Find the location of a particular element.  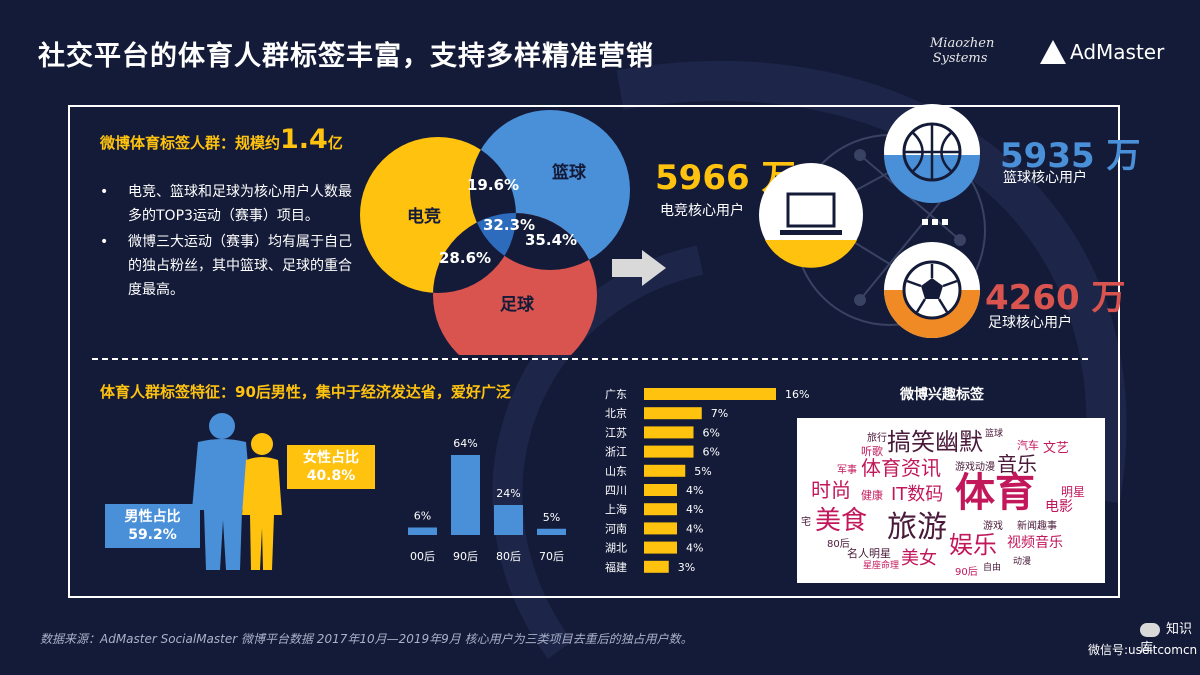

word-cloud-tag: 体育资讯 is located at coordinates (901, 468).